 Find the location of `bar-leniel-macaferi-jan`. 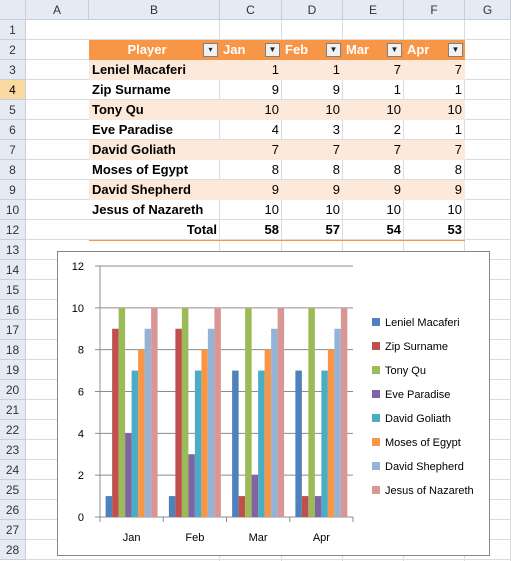

bar-leniel-macaferi-jan is located at coordinates (109, 506).